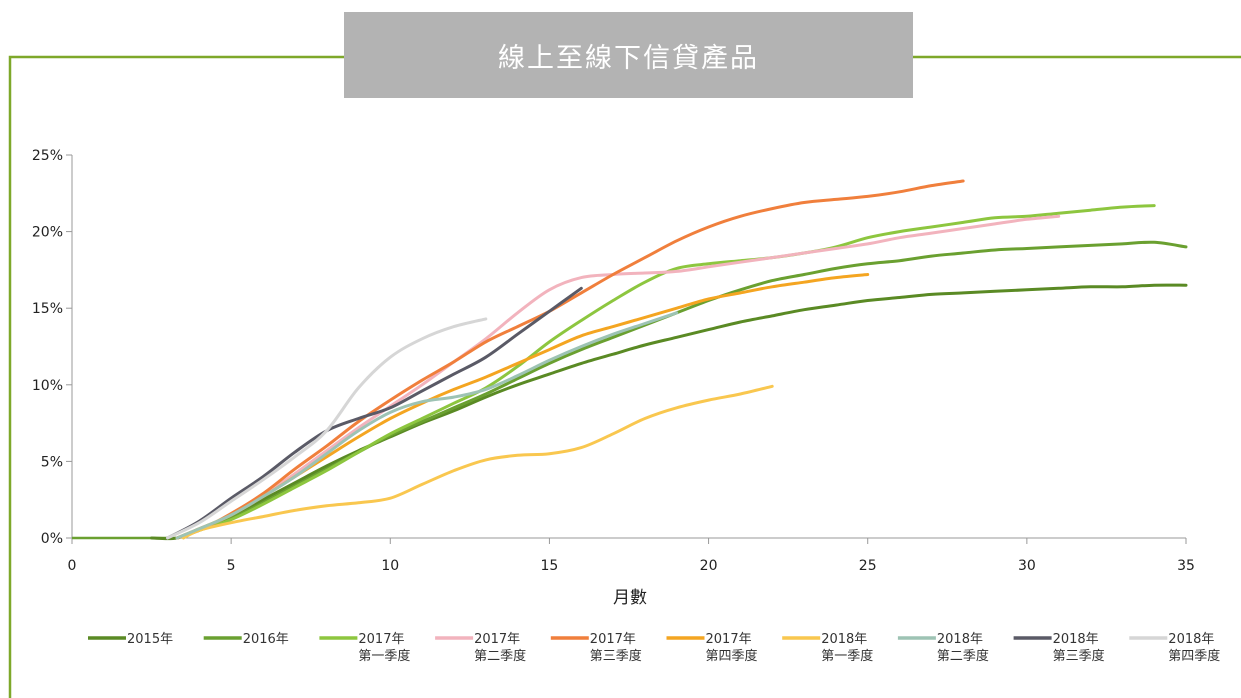 The height and width of the screenshot is (698, 1241). What do you see at coordinates (1186, 566) in the screenshot?
I see `x-tick-label: 35` at bounding box center [1186, 566].